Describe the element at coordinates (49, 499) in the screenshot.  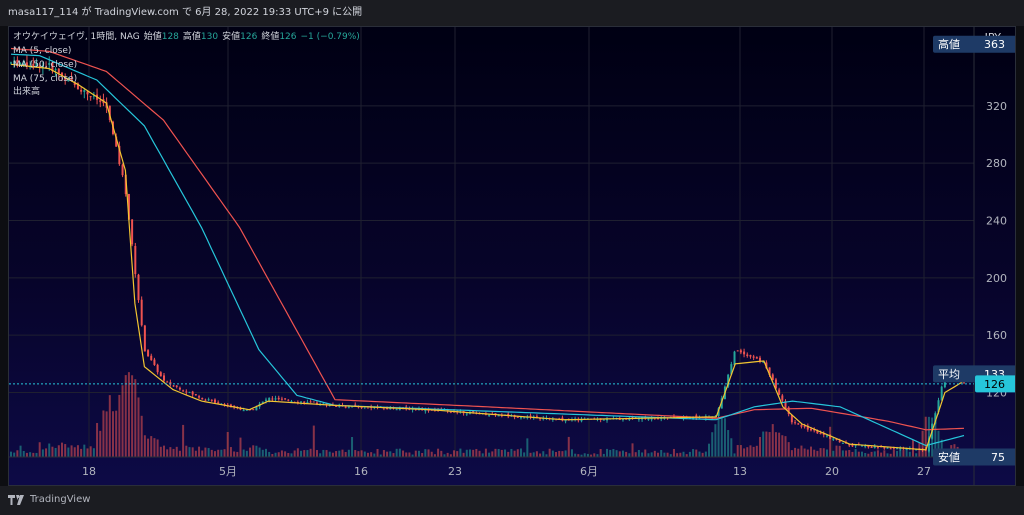
I see `tradingview-logo: TradingView` at that location.